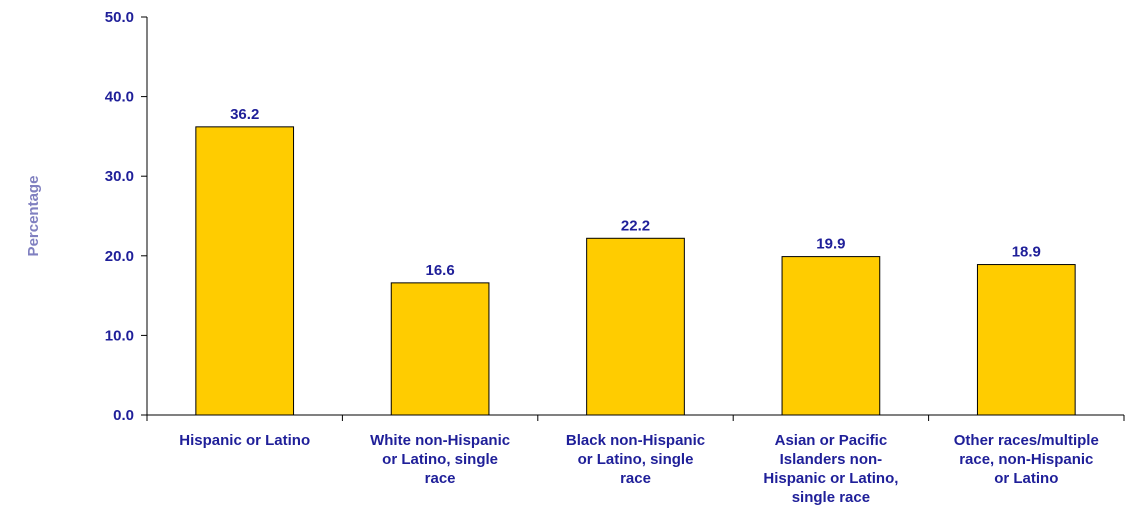  Describe the element at coordinates (830, 478) in the screenshot. I see `x-category-label: Hispanic or Latino,` at that location.